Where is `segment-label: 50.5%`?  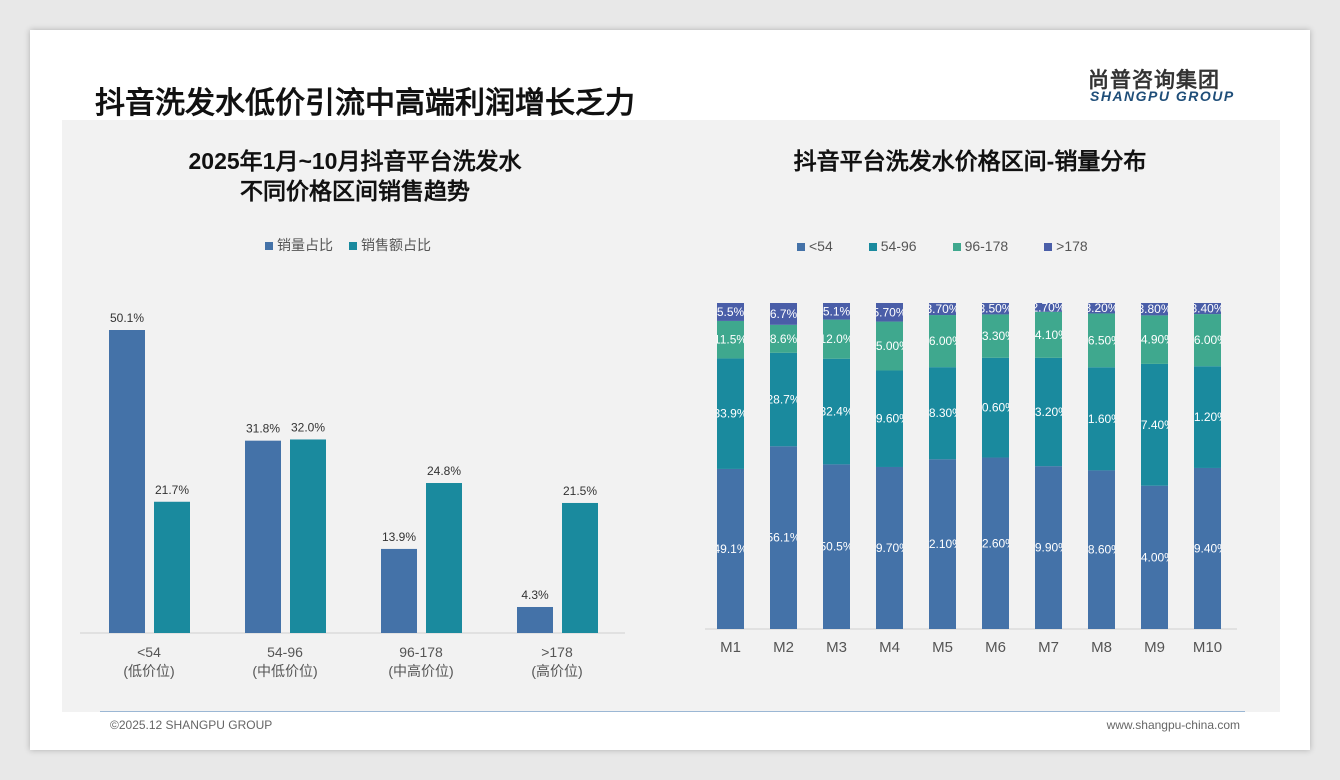 segment-label: 50.5% is located at coordinates (836, 547).